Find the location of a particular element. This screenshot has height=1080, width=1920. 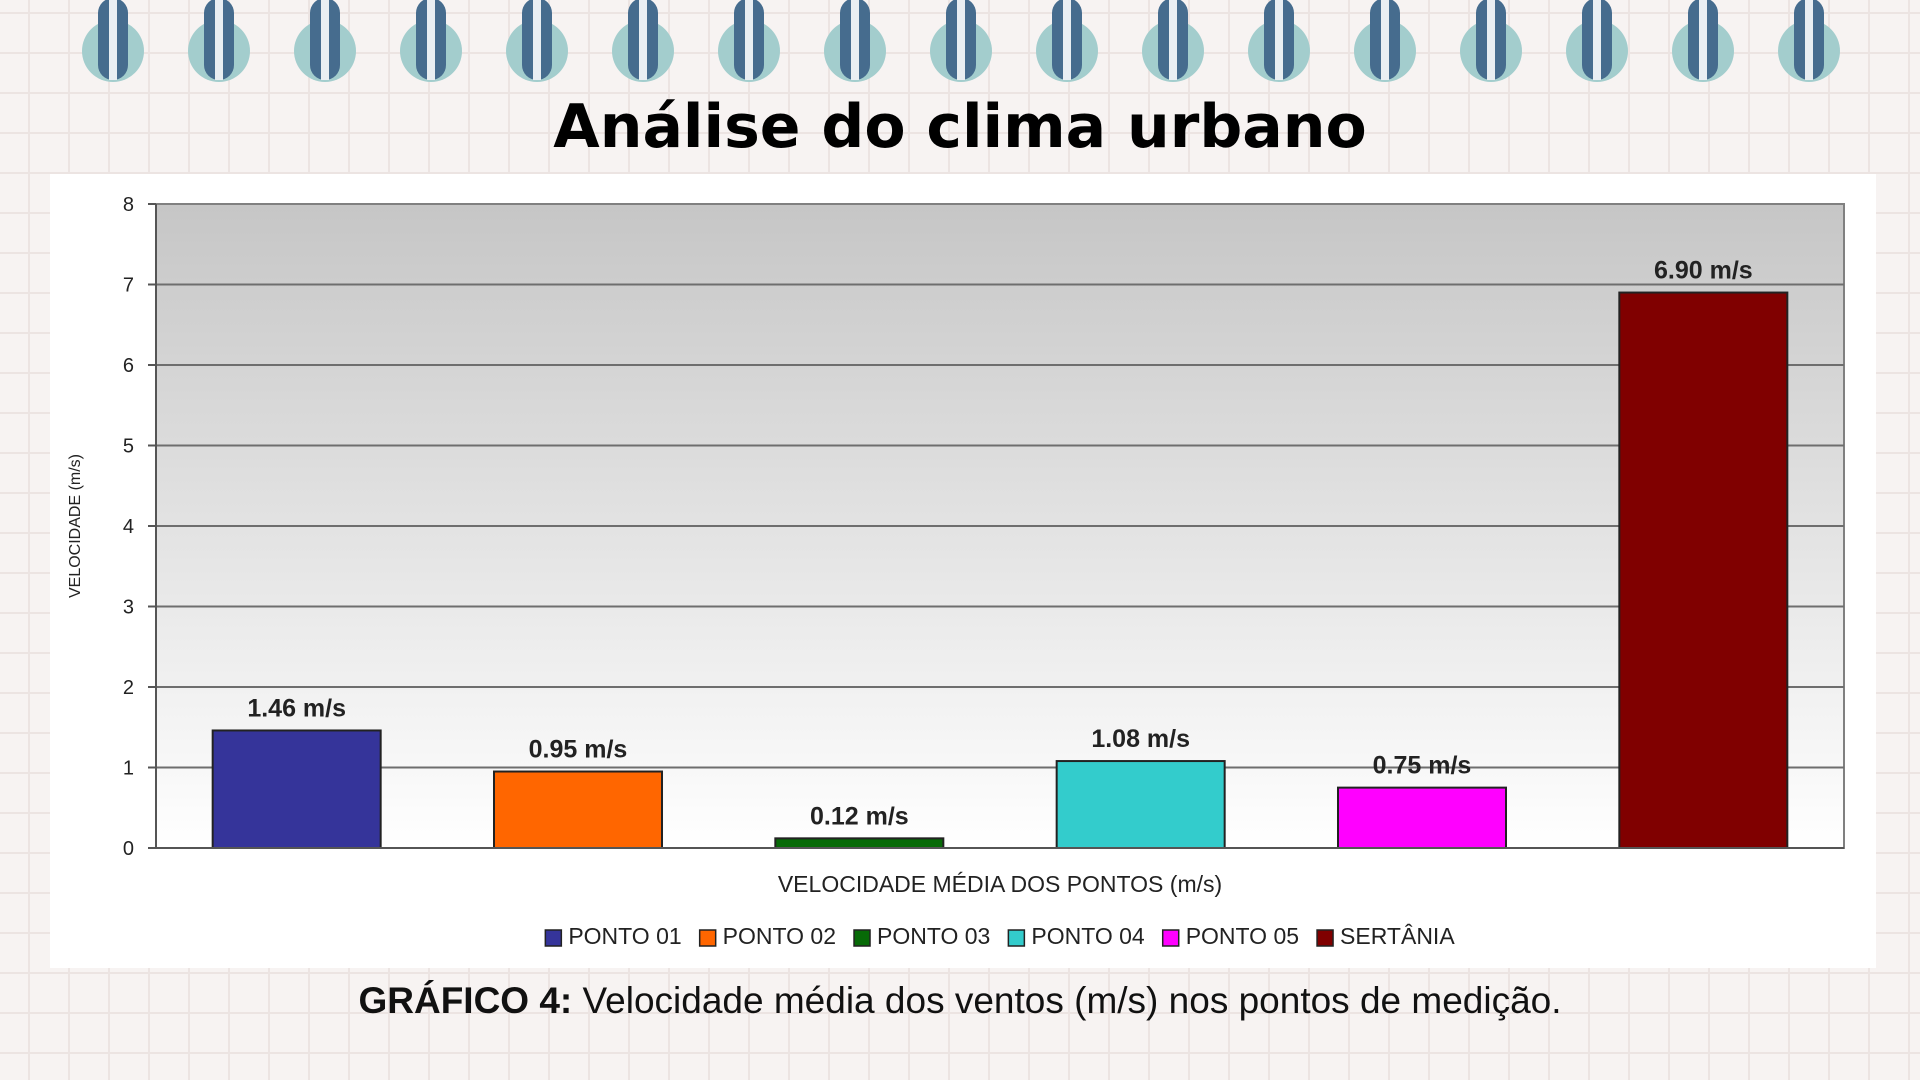

y-axis-ticks: 0 1 2 3 4 5 6 7 8 is located at coordinates (139, 527).